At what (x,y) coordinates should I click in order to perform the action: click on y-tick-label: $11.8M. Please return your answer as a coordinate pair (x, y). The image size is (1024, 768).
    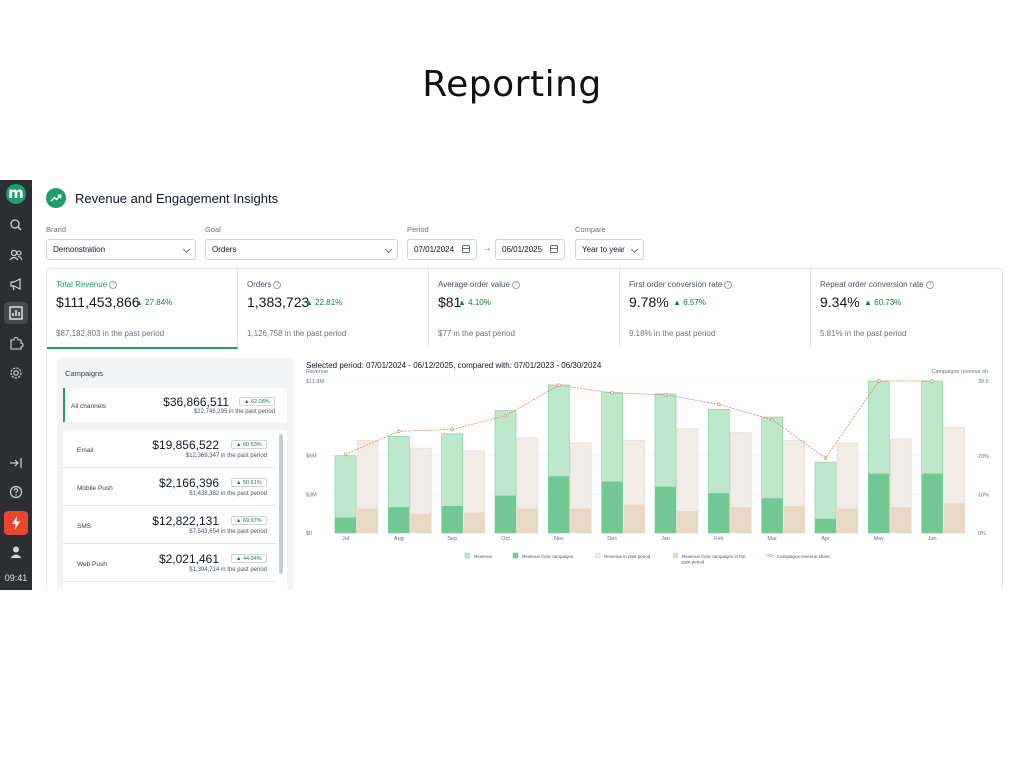
    Looking at the image, I should click on (315, 382).